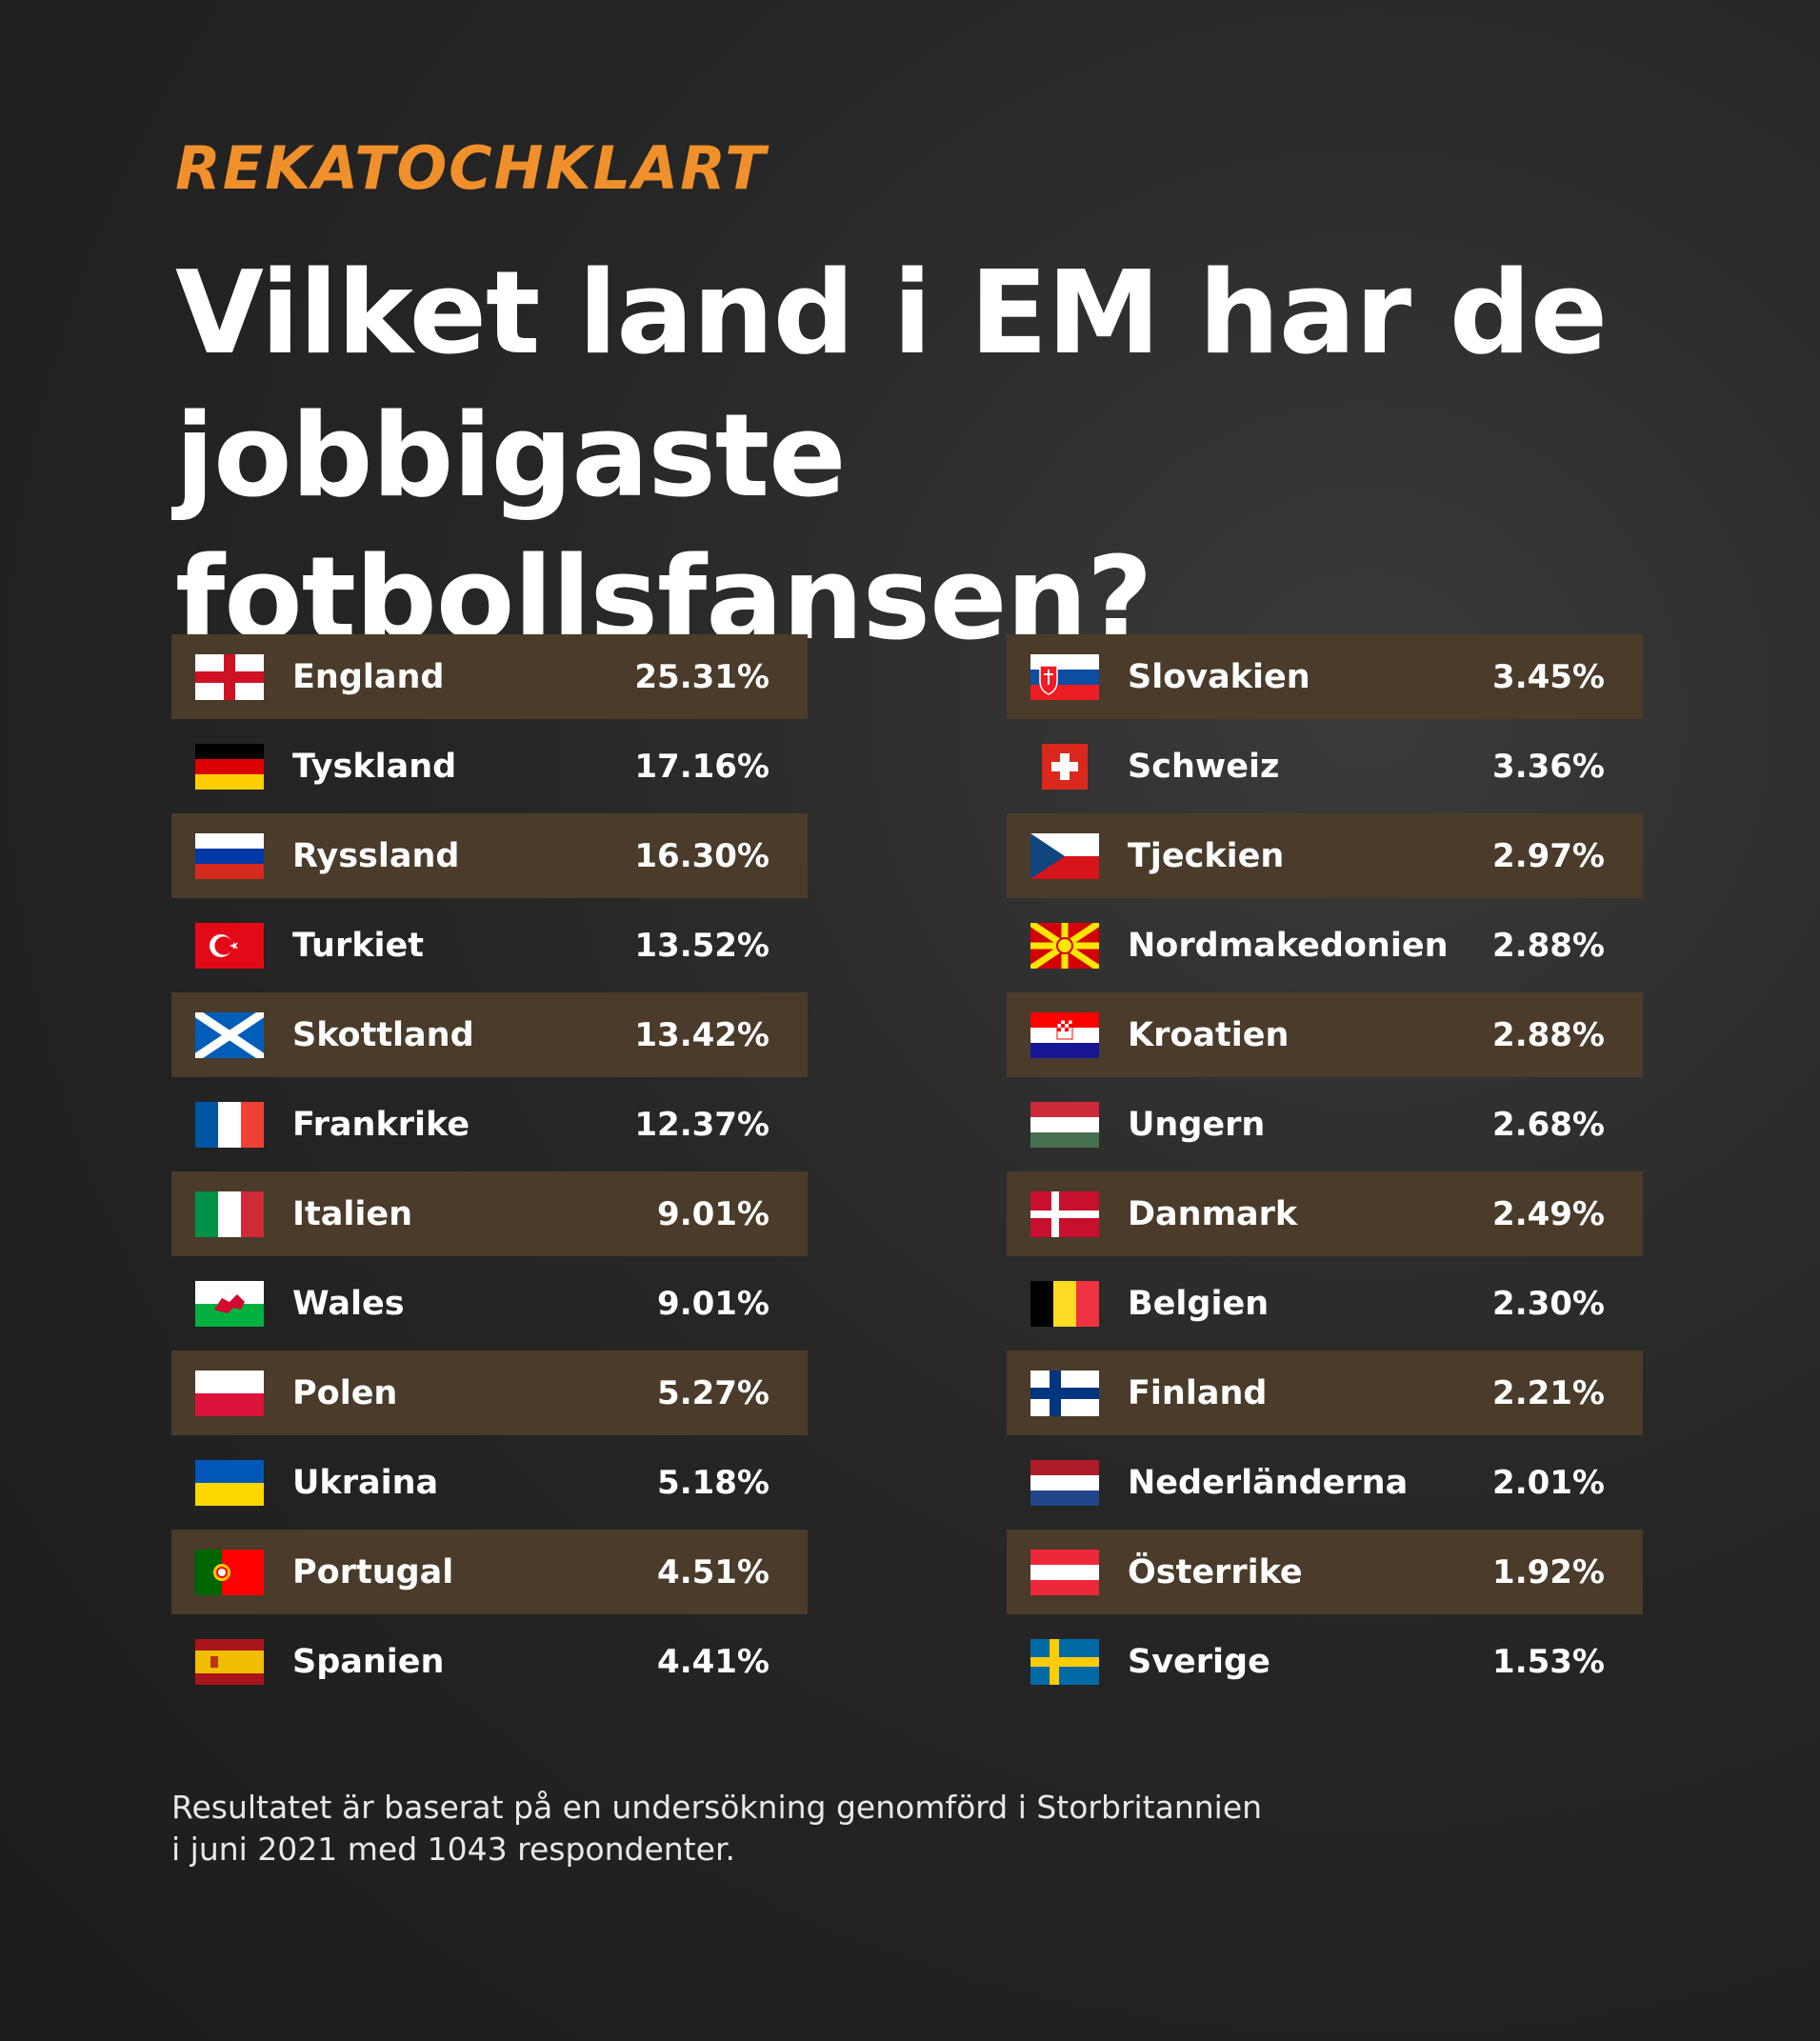 The height and width of the screenshot is (2041, 1820). I want to click on country-name: Slovakien, so click(1219, 677).